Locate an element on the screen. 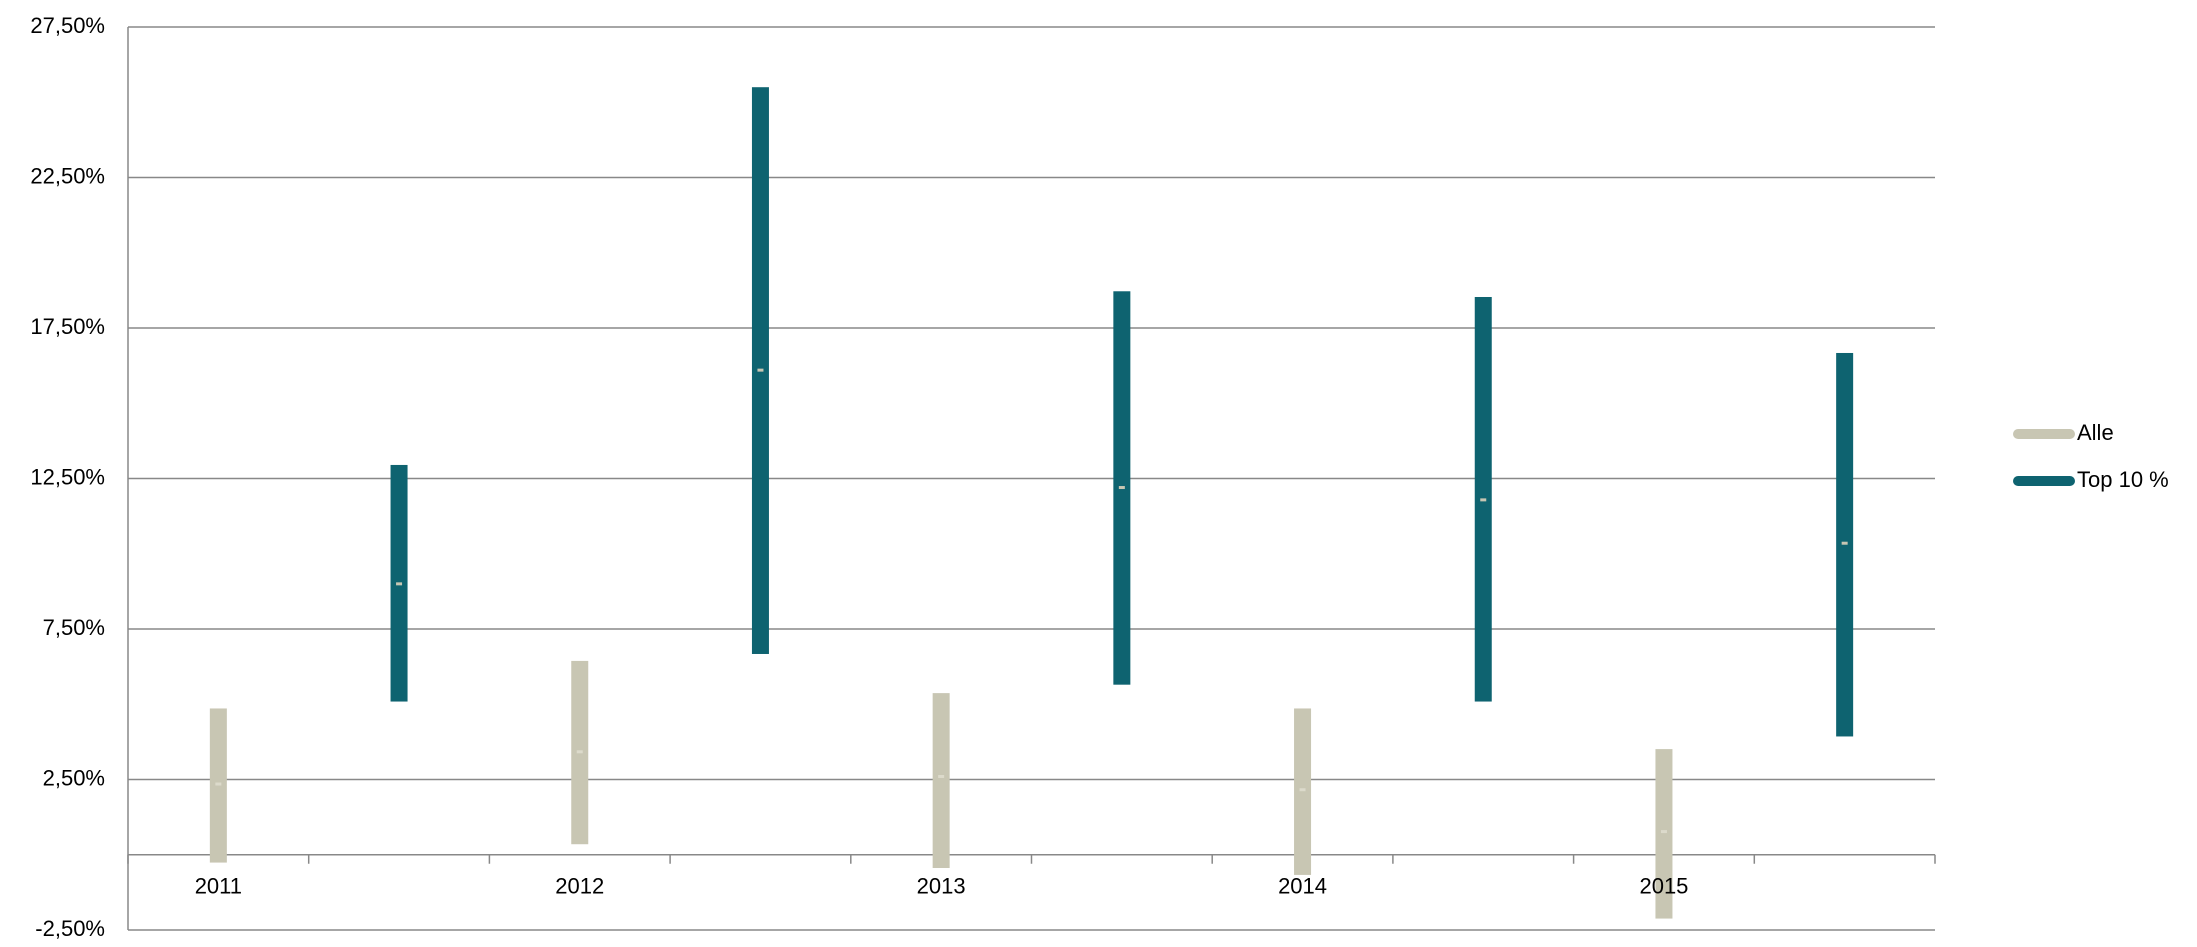 The width and height of the screenshot is (2197, 947). x-tick-label: 2015 is located at coordinates (1663, 886).